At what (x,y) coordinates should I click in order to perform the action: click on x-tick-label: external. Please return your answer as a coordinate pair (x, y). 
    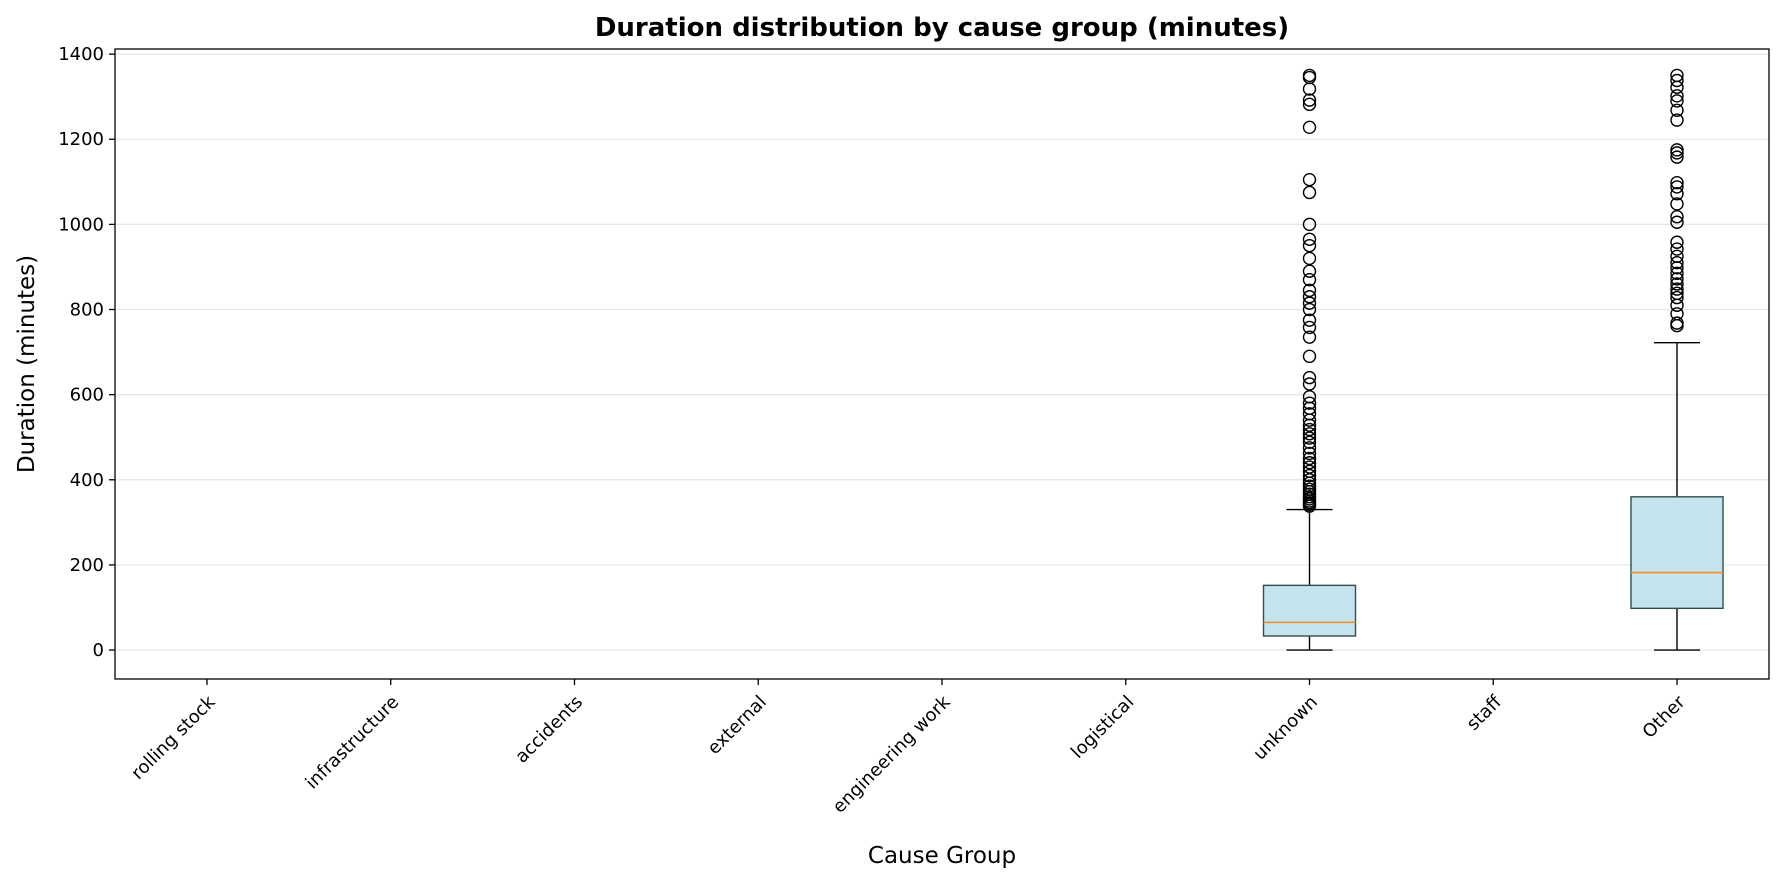
    Looking at the image, I should click on (737, 725).